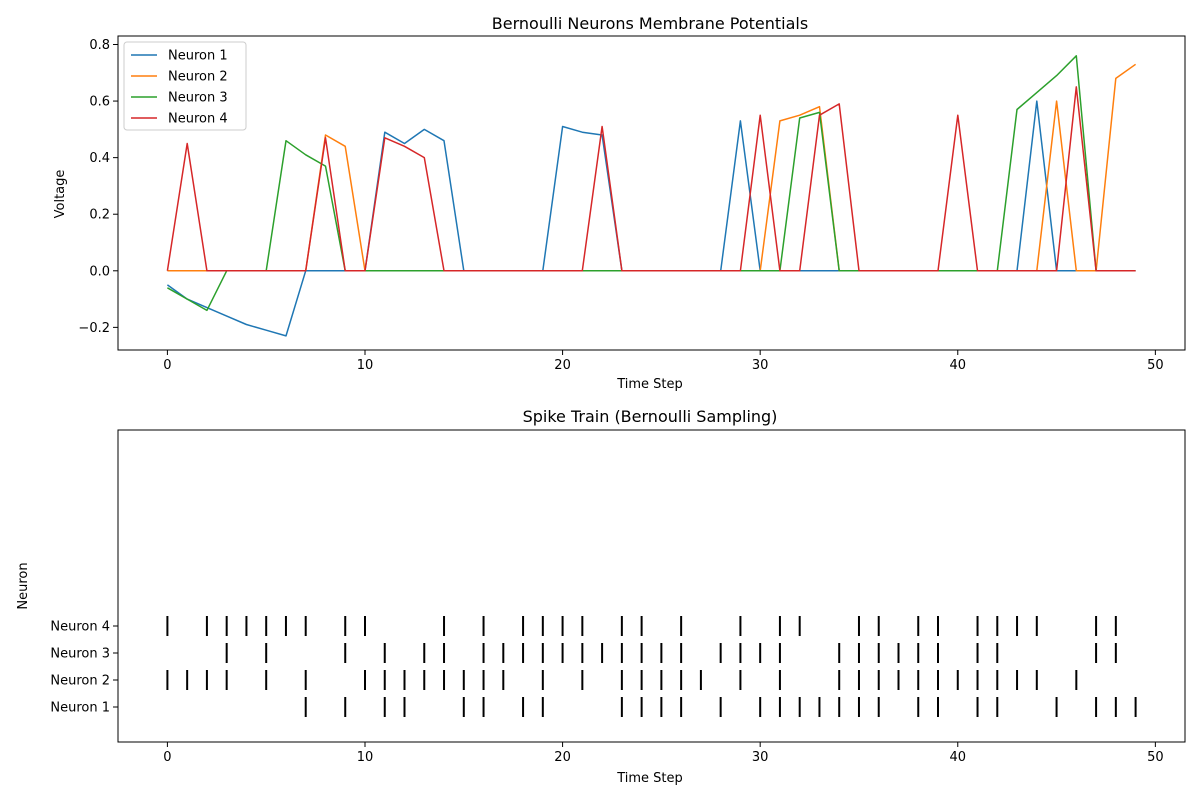  What do you see at coordinates (80, 681) in the screenshot?
I see `chart2-row-label: Neuron 2` at bounding box center [80, 681].